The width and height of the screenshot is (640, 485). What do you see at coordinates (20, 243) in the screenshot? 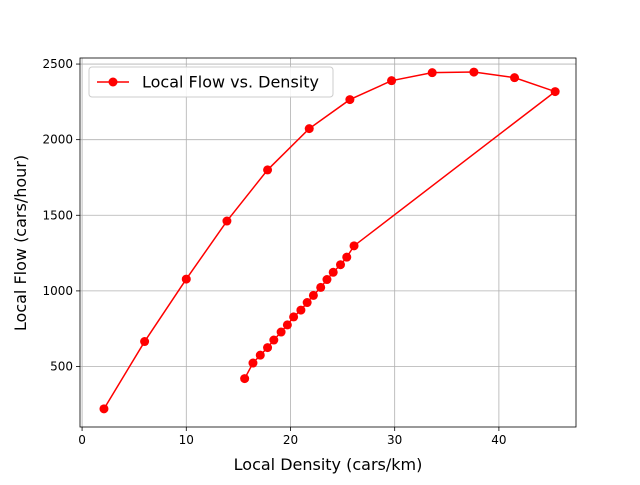
I see `y-axis-label: Local Flow (cars/hour)` at bounding box center [20, 243].